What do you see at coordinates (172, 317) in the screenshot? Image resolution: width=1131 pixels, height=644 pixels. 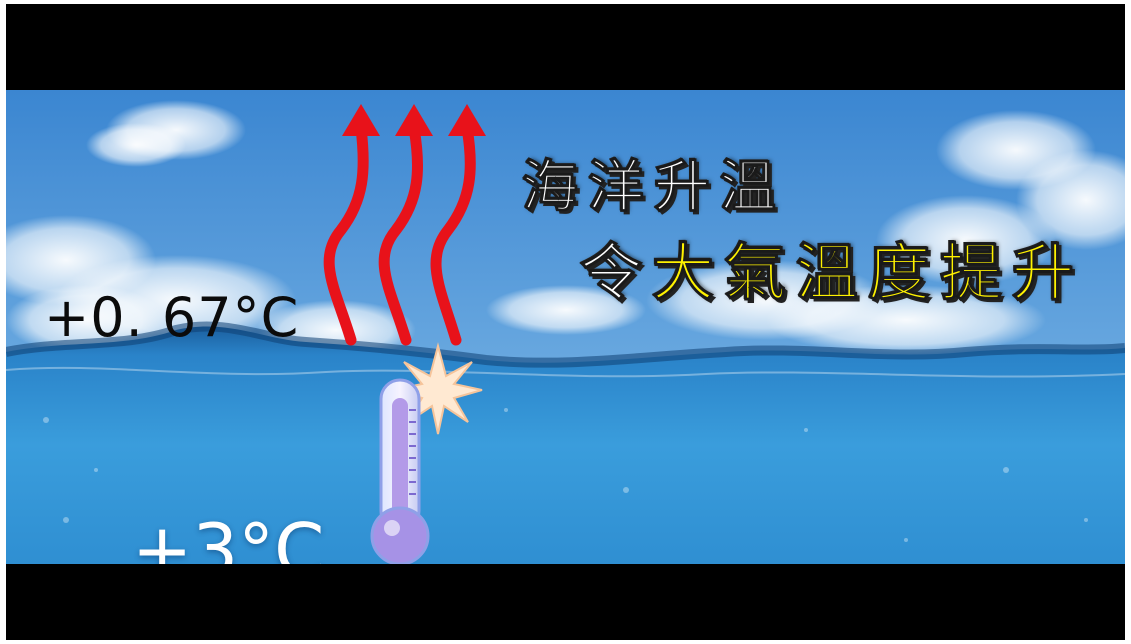 I see `air-temperature-label: +0. 67°C` at bounding box center [172, 317].